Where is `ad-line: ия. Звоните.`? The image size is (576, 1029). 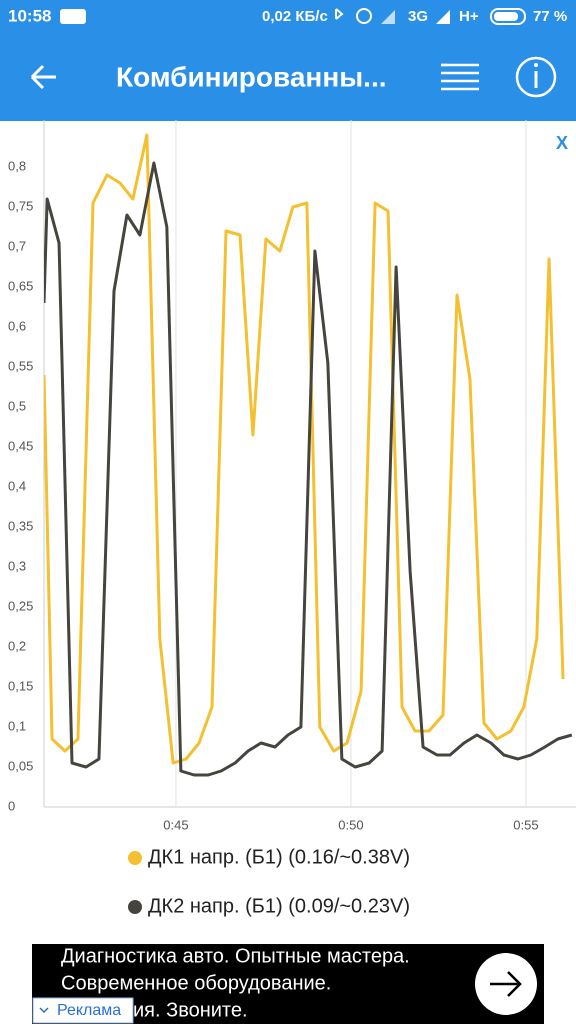 ad-line: ия. Звоните. is located at coordinates (190, 1010).